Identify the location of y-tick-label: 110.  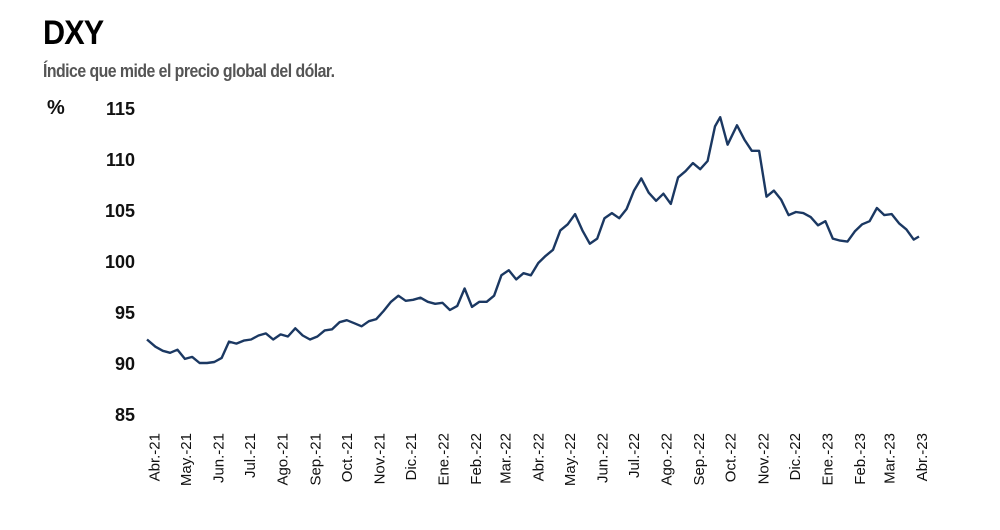
(120, 160).